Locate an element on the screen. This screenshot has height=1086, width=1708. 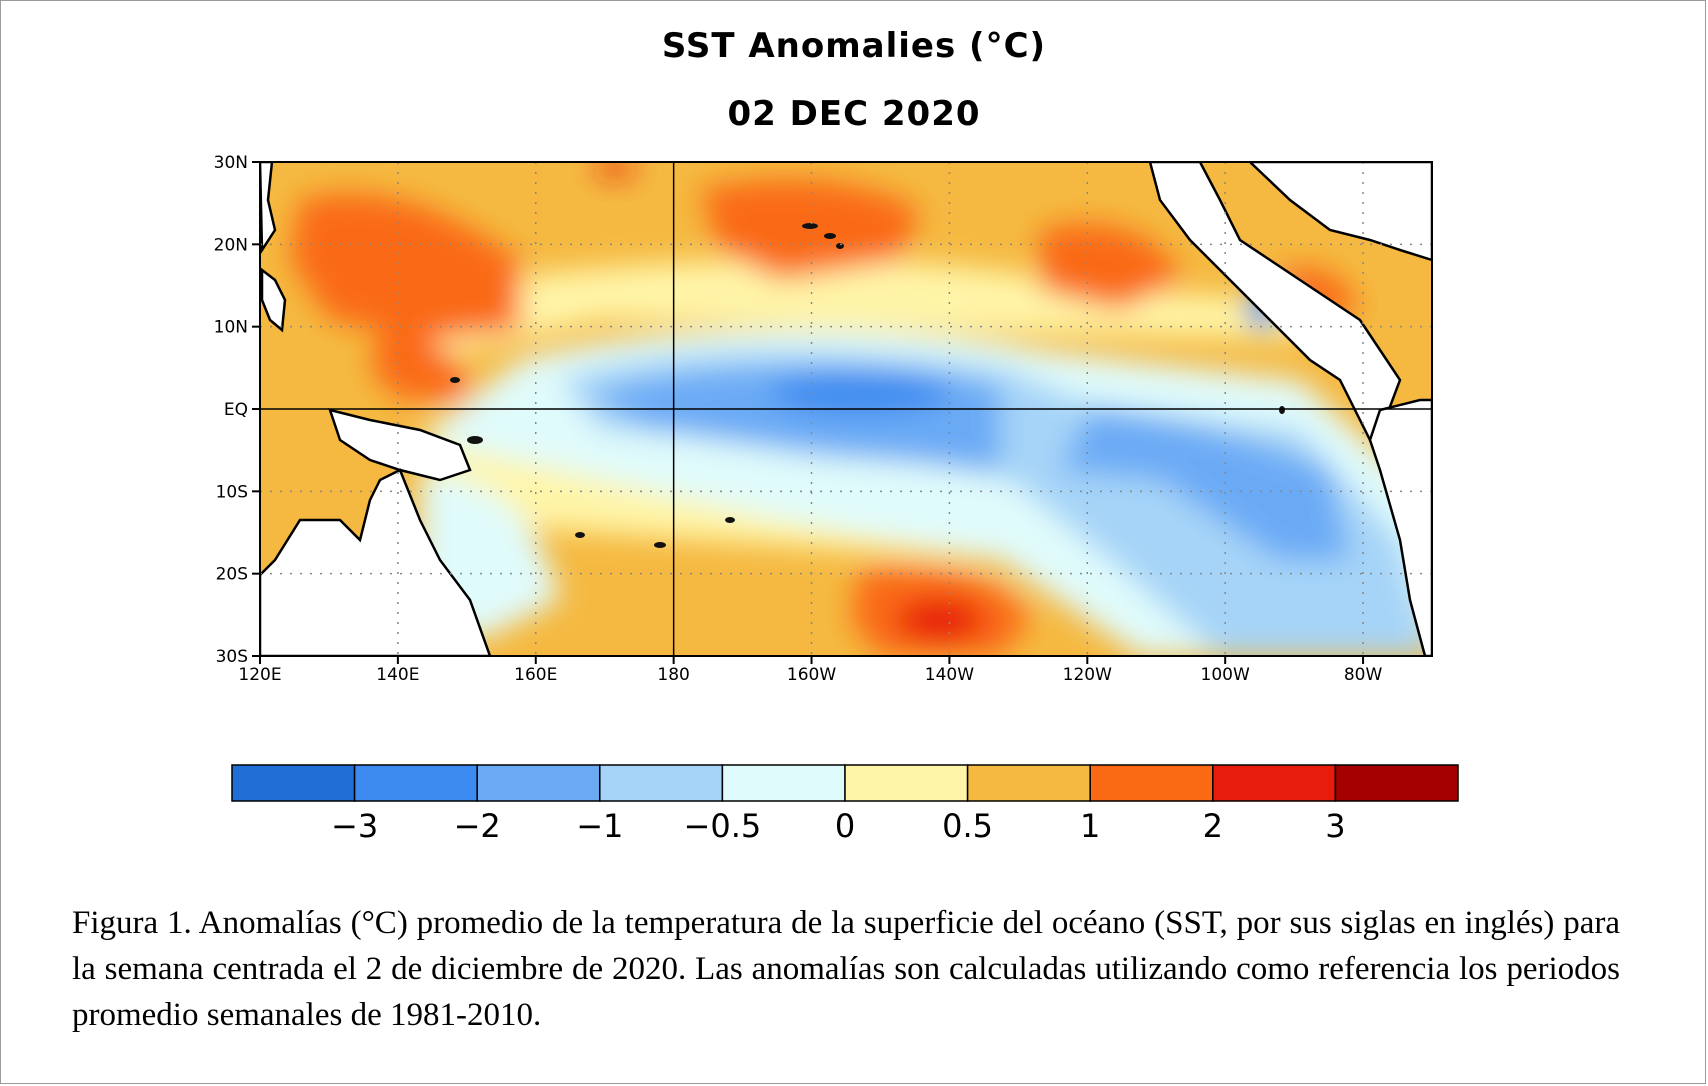
lon-tick-label: 80W is located at coordinates (1363, 675).